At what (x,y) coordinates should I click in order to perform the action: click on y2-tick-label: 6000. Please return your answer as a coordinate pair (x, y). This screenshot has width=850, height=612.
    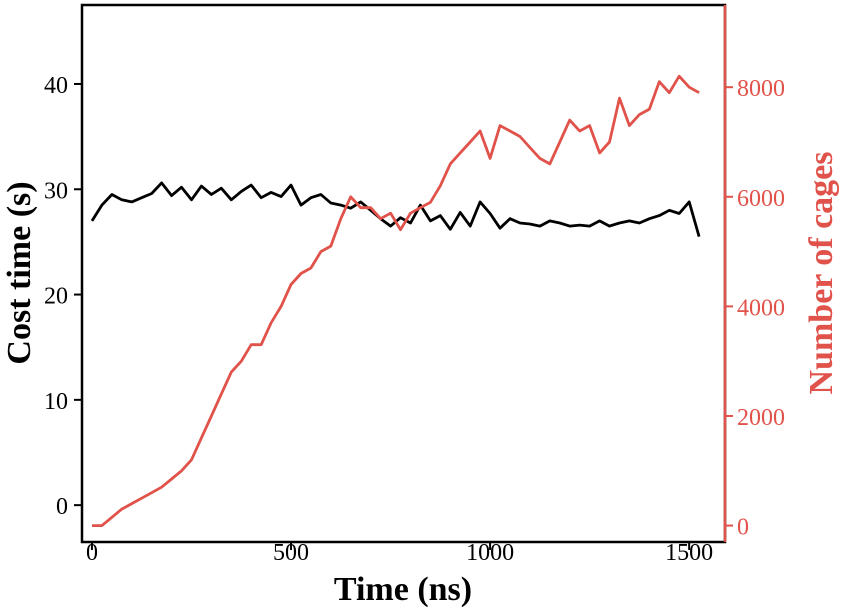
    Looking at the image, I should click on (761, 199).